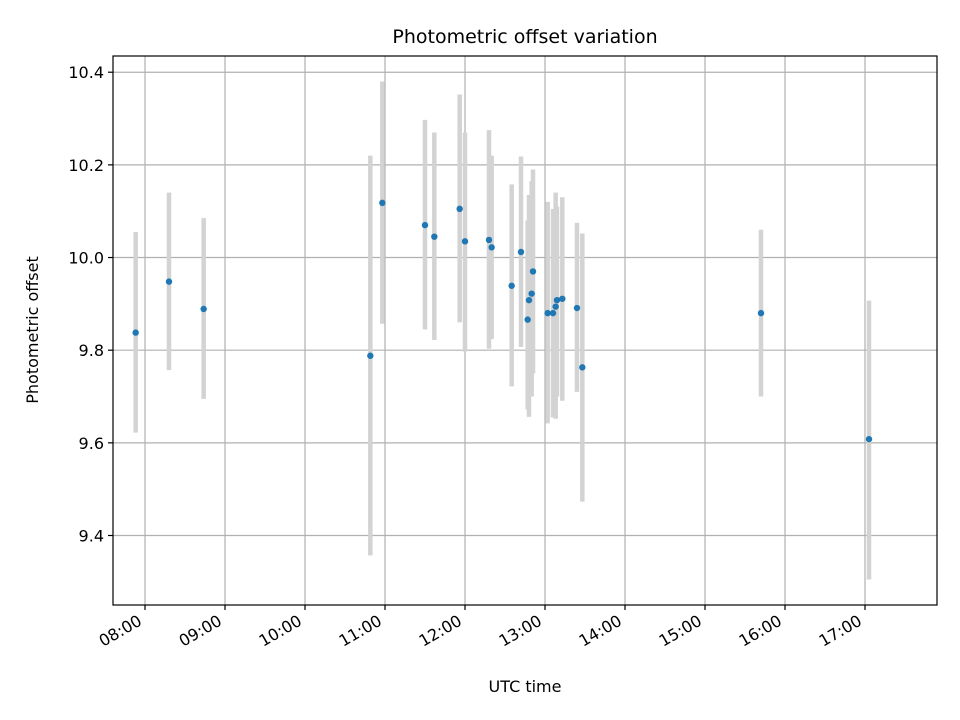  Describe the element at coordinates (524, 37) in the screenshot. I see `chart-title: Photometric offset variation` at that location.